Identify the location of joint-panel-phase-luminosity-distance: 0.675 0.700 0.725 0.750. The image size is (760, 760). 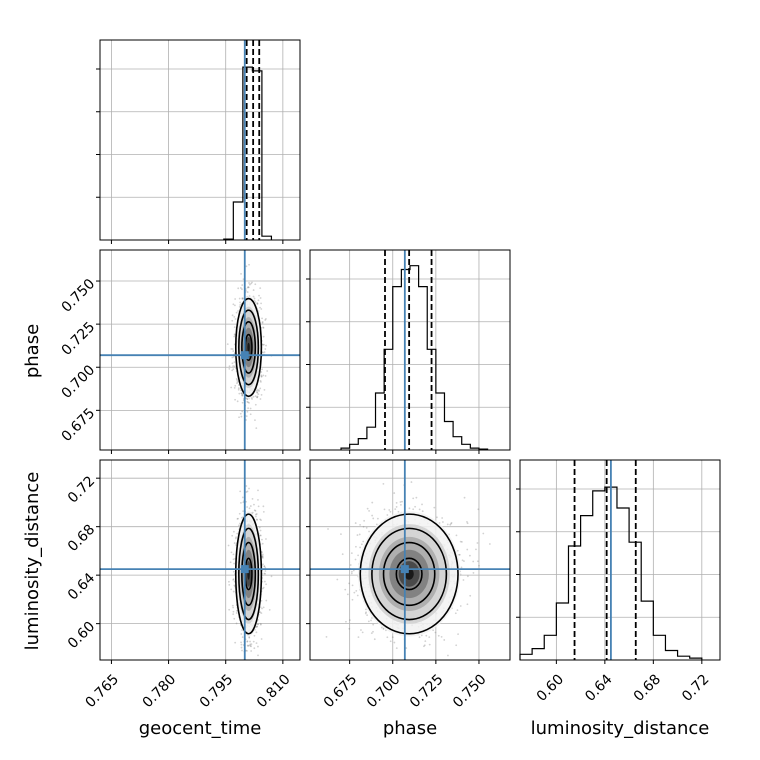
(408, 585).